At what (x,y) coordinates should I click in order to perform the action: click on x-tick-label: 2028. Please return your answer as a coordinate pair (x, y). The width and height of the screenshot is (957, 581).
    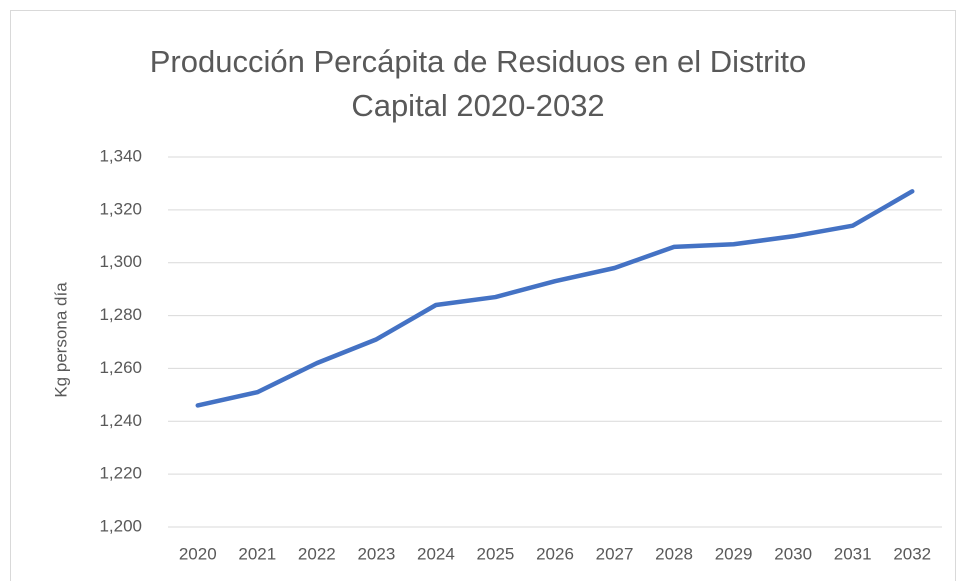
    Looking at the image, I should click on (674, 553).